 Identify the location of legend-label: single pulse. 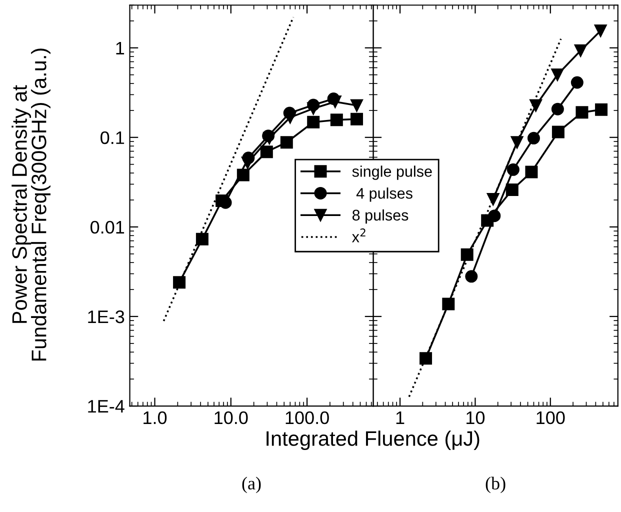
(392, 173).